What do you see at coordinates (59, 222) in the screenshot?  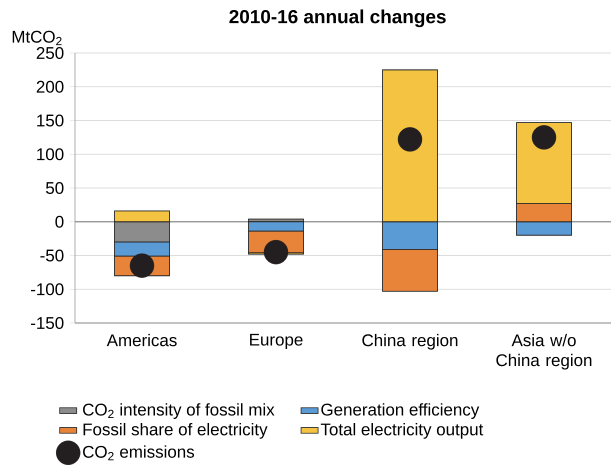 I see `y-tick-label: 0` at bounding box center [59, 222].